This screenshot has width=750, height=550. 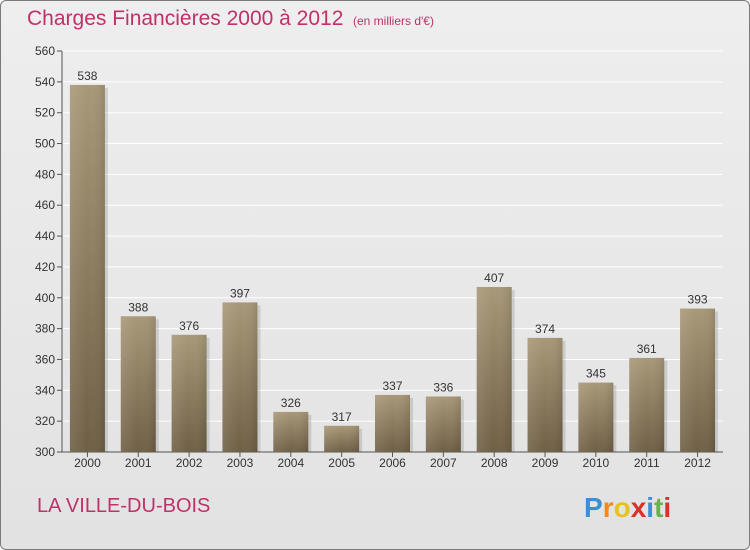 I want to click on y-tick-label: 440, so click(x=45, y=236).